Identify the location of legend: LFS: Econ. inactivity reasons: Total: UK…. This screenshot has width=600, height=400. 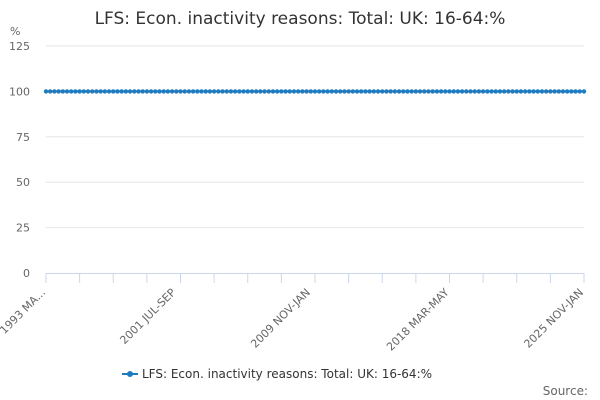
(277, 374).